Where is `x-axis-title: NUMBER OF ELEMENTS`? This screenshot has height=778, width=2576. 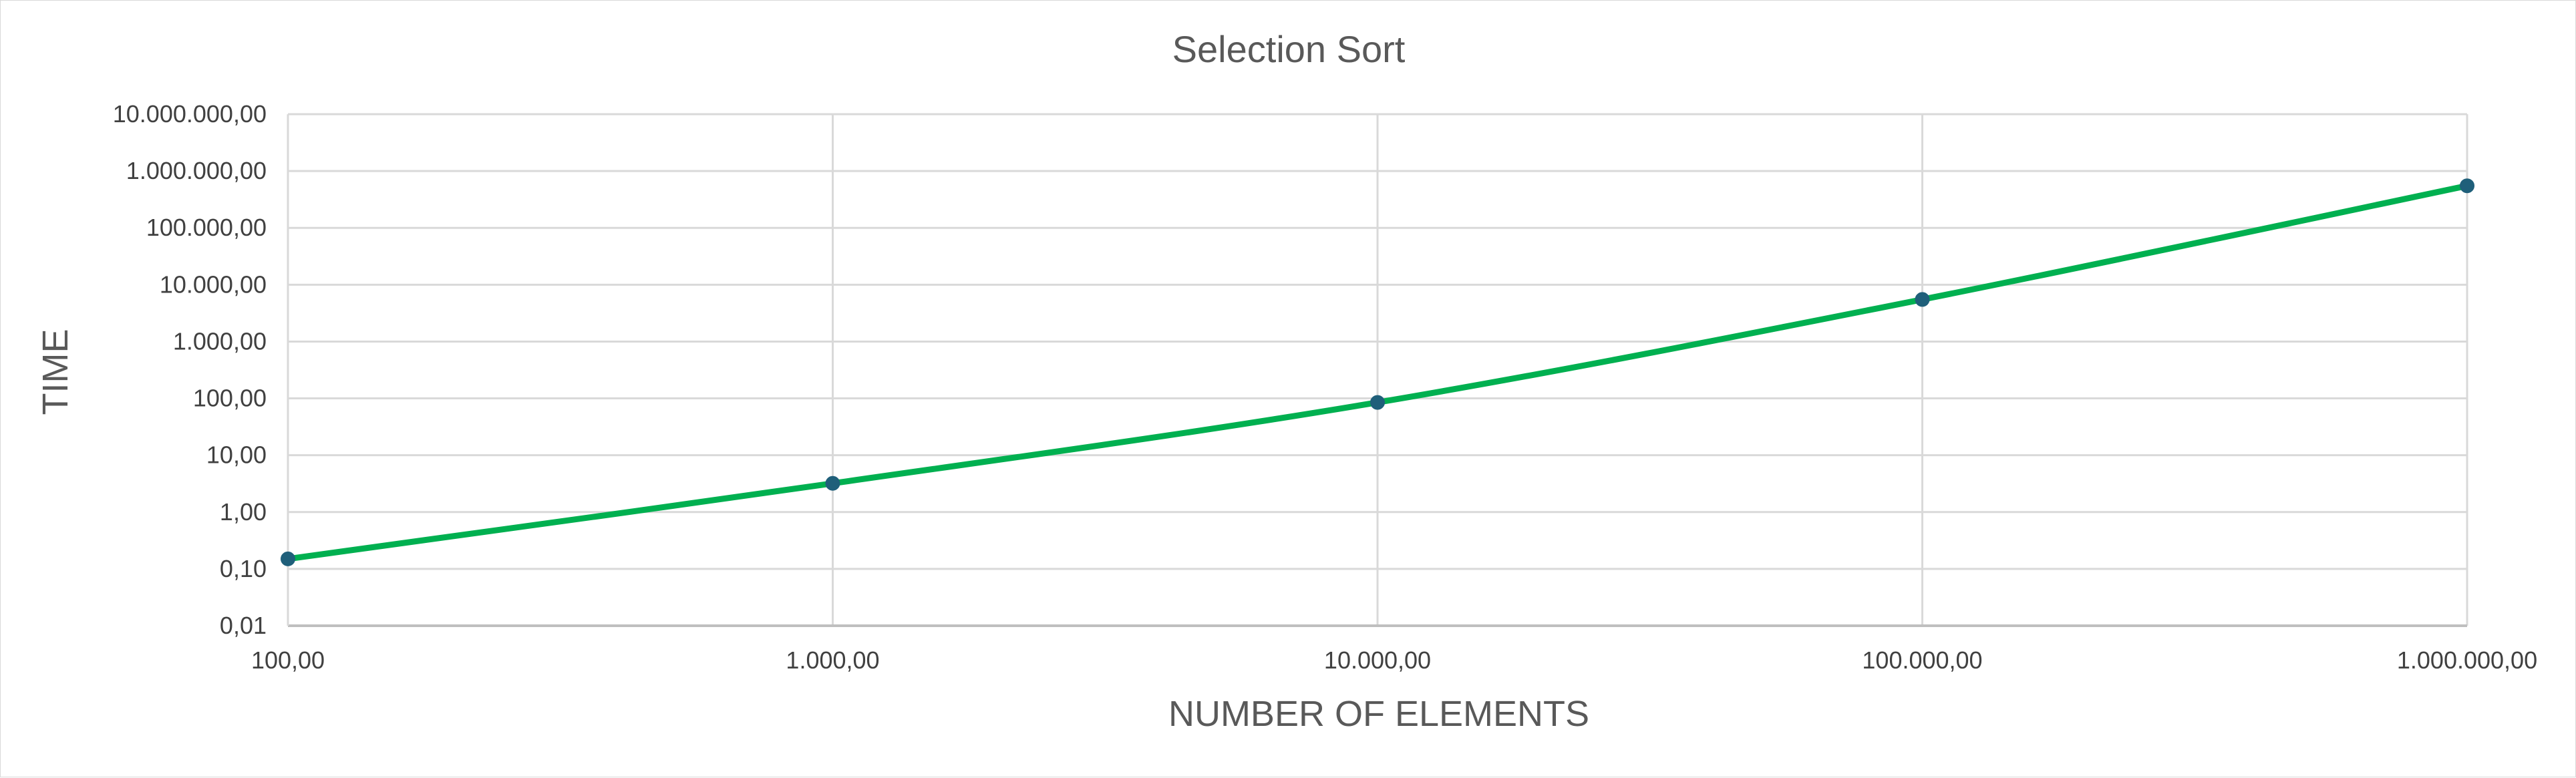 x-axis-title: NUMBER OF ELEMENTS is located at coordinates (1378, 714).